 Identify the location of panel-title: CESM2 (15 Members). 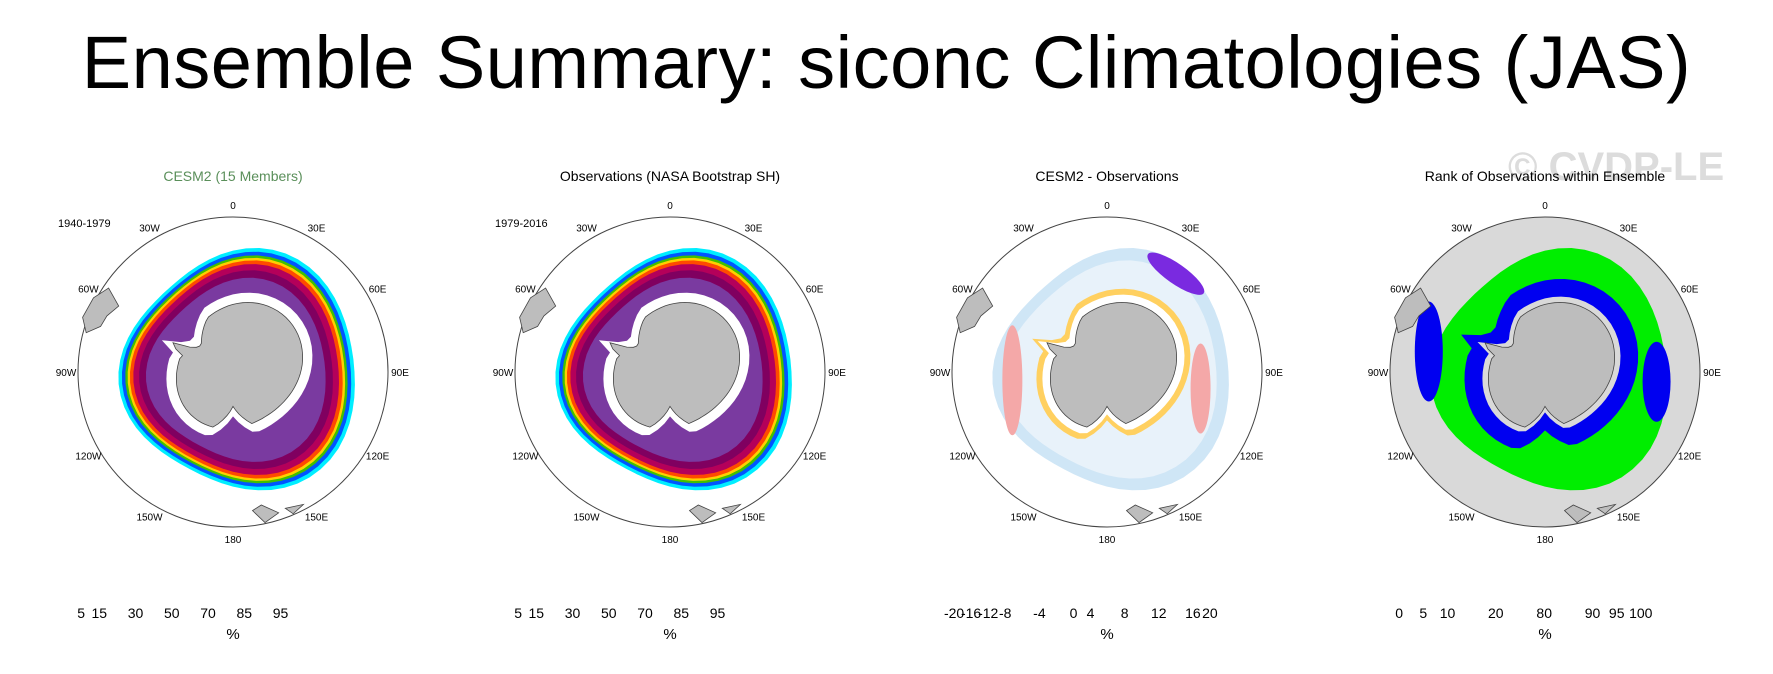
(233, 176).